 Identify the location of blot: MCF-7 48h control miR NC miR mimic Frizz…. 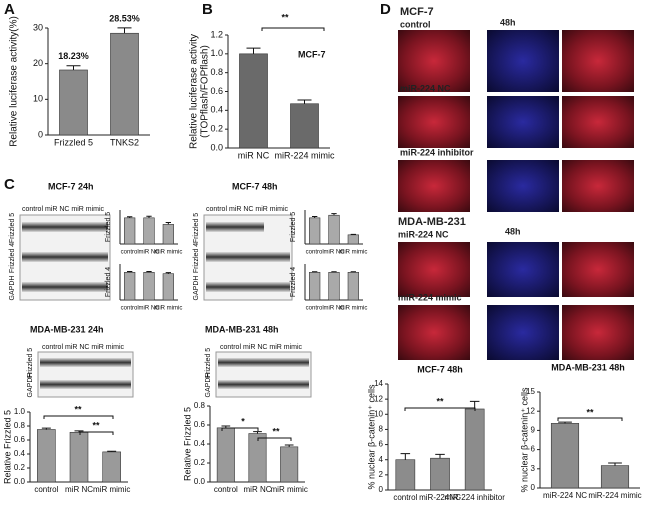
(243, 241).